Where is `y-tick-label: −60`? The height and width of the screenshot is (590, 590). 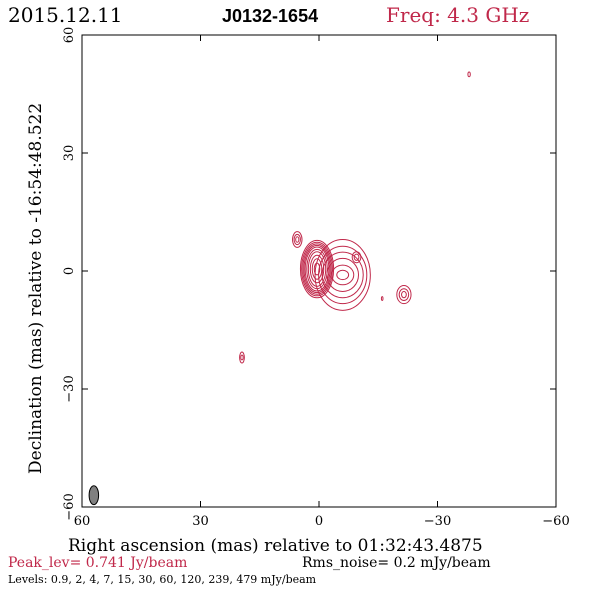 y-tick-label: −60 is located at coordinates (69, 506).